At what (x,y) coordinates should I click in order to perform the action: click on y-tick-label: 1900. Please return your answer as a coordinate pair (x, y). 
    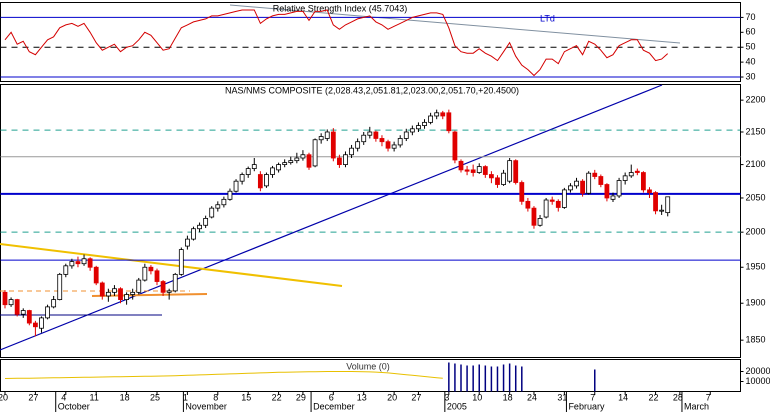
    Looking at the image, I should click on (756, 303).